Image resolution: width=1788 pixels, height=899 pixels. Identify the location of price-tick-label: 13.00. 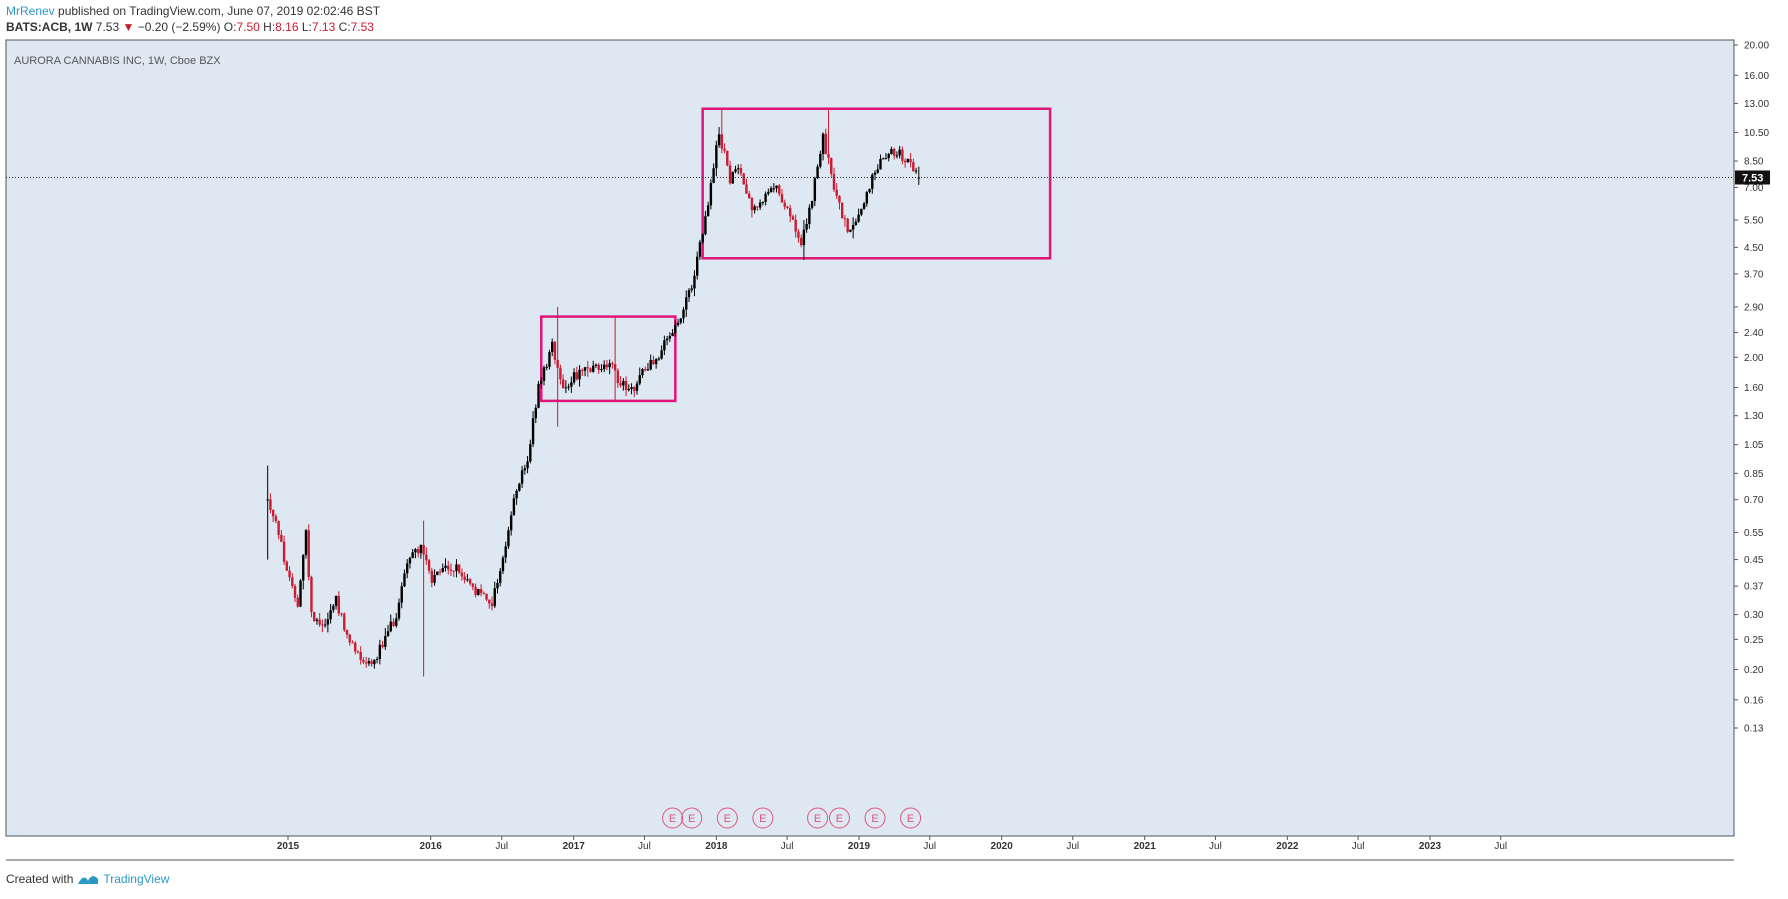
(1756, 104).